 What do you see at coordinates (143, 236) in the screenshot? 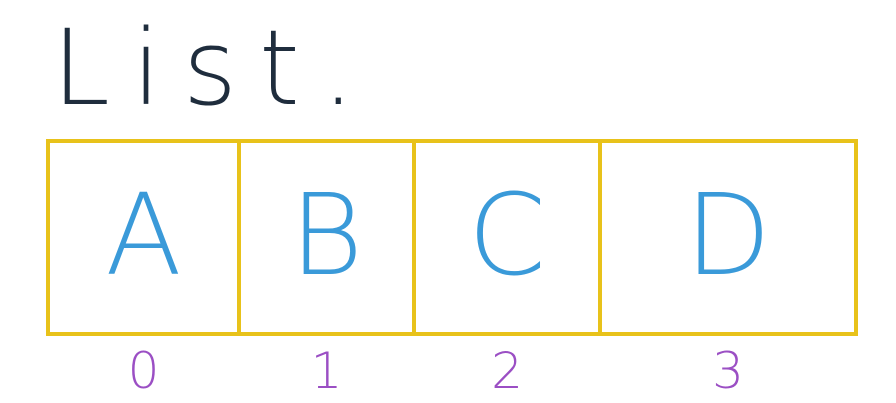
I see `cell-value: A` at bounding box center [143, 236].